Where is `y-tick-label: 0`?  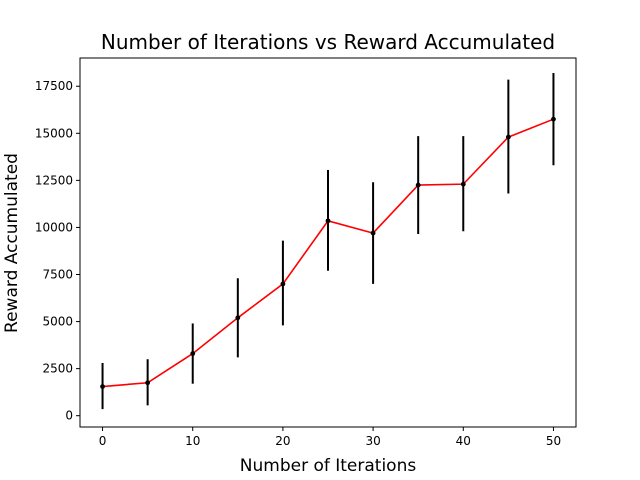 y-tick-label: 0 is located at coordinates (69, 416).